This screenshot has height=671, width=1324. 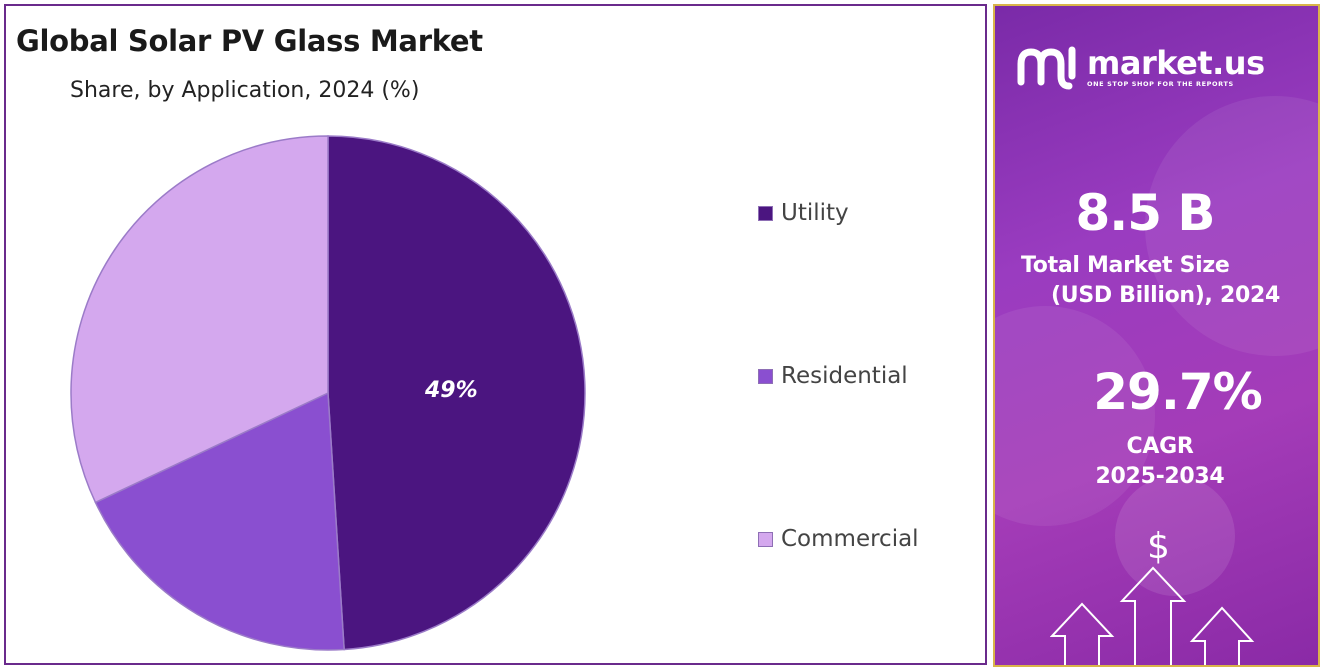 I want to click on pie-slice-residential, so click(x=219, y=521).